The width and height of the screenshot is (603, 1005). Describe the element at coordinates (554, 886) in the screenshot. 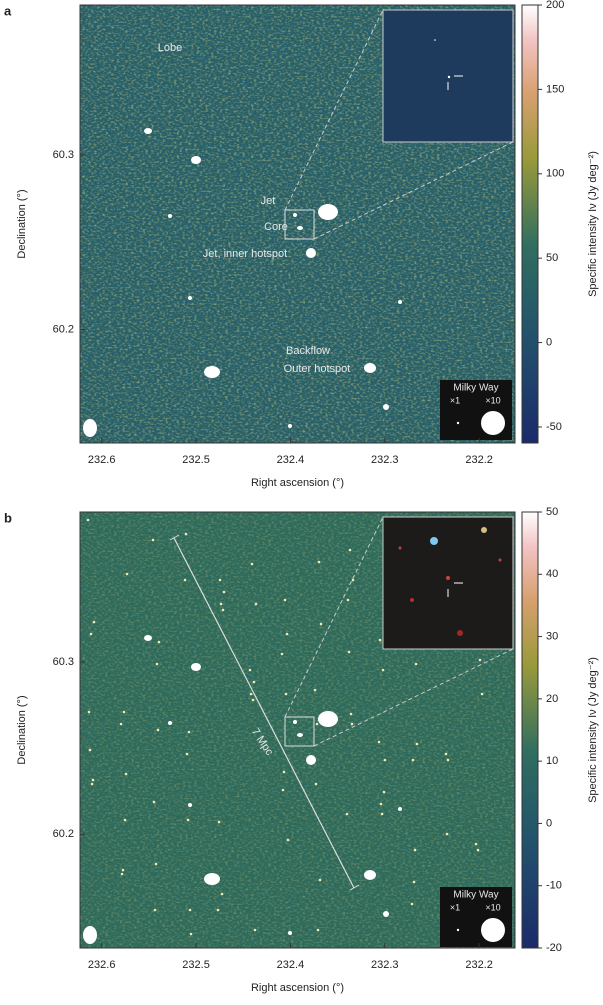

I see `colorbar-tick-label: -10` at that location.